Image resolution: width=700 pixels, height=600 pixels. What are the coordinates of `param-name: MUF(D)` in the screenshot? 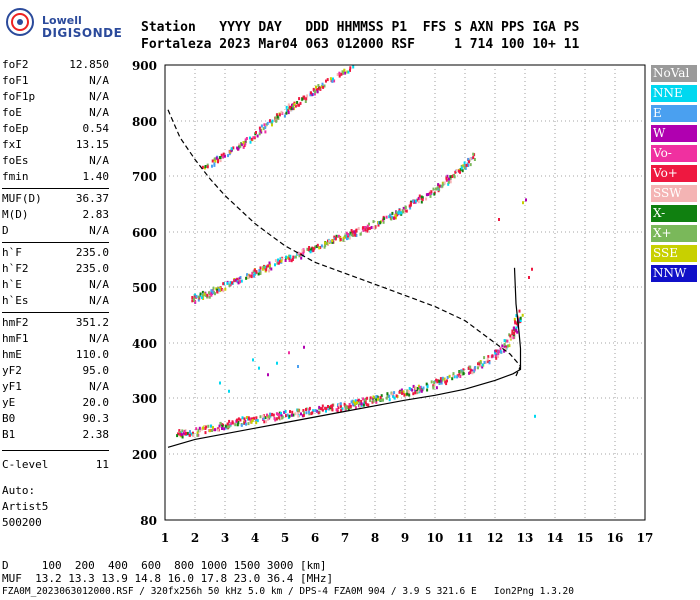 It's located at (22, 198).